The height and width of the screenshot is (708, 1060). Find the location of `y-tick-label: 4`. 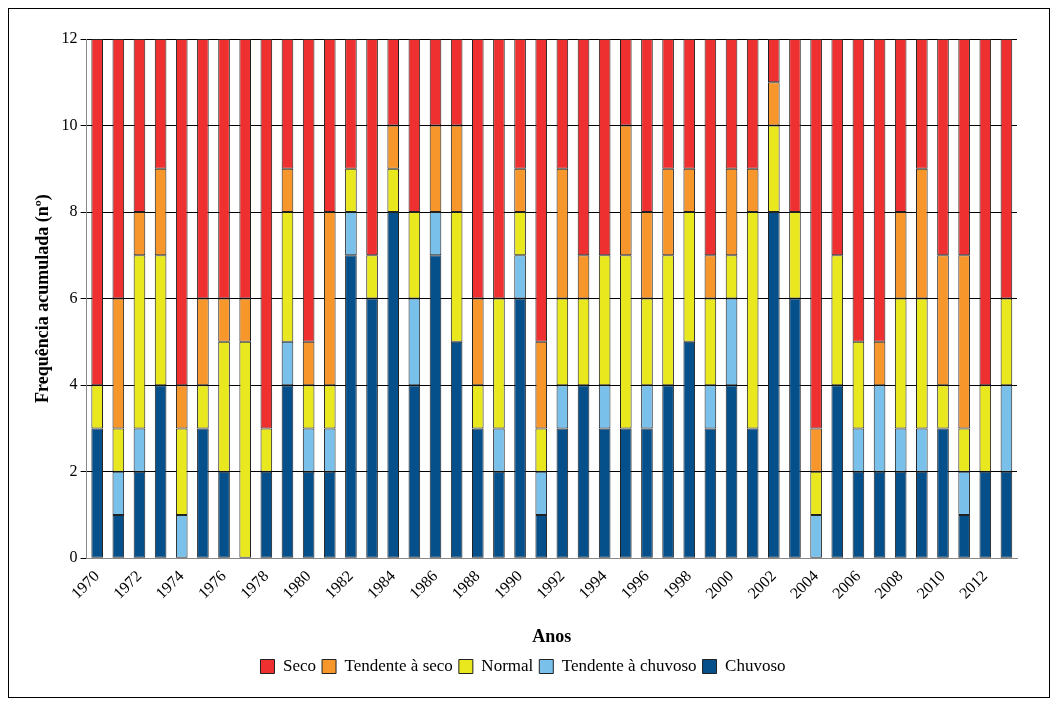

y-tick-label: 4 is located at coordinates (73, 384).